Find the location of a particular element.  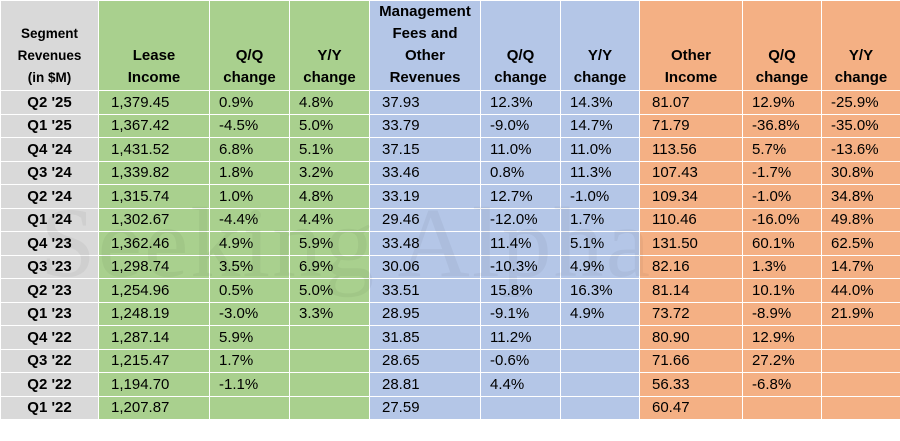

lease-income-cell: 1,431.52 is located at coordinates (154, 149).